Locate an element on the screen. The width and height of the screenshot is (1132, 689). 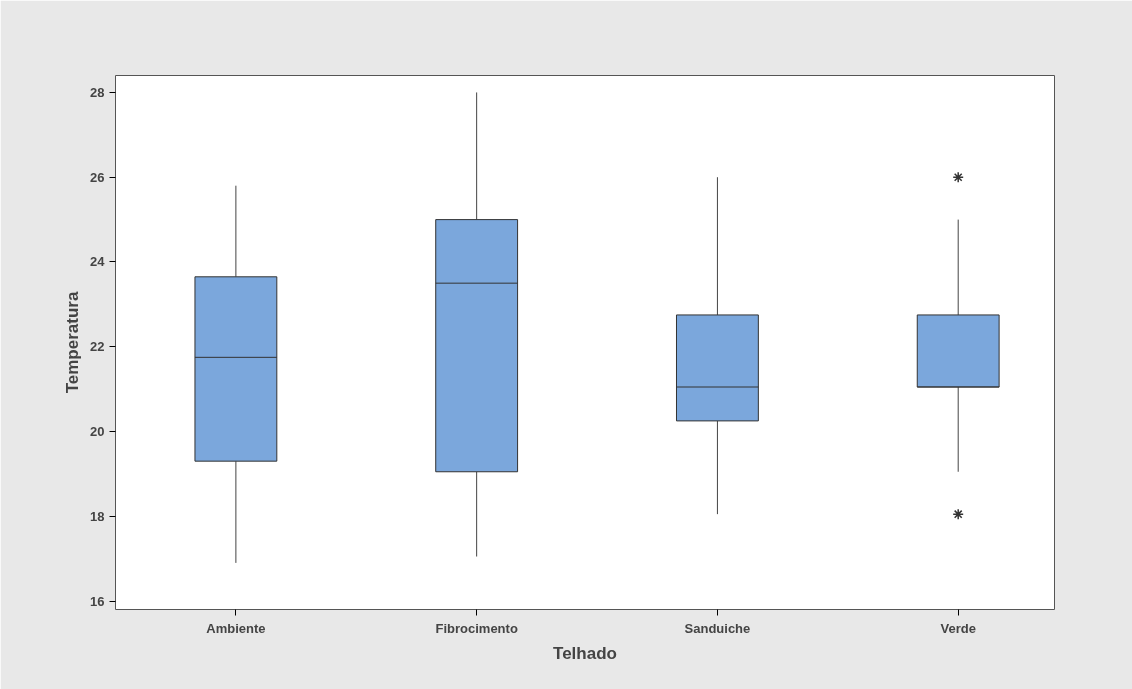
y-tick-label: 16 is located at coordinates (97, 601).